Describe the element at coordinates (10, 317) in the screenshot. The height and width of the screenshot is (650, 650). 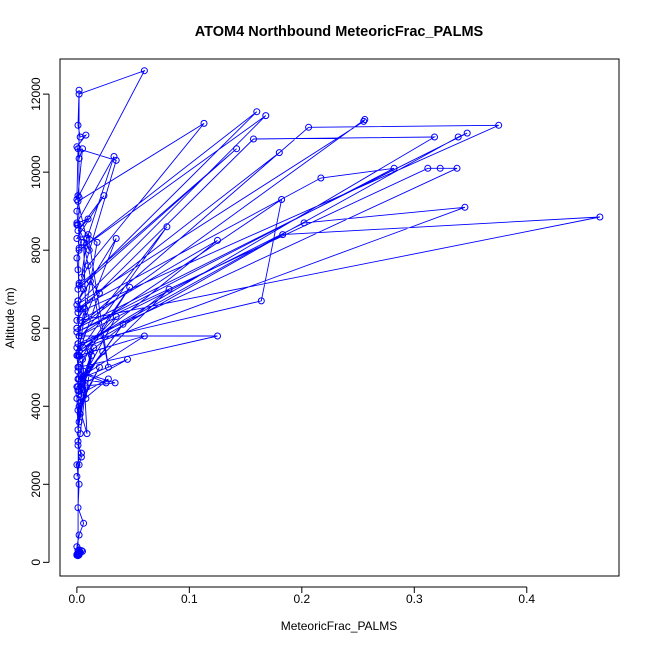
I see `y-axis-label: Altitude (m)` at that location.